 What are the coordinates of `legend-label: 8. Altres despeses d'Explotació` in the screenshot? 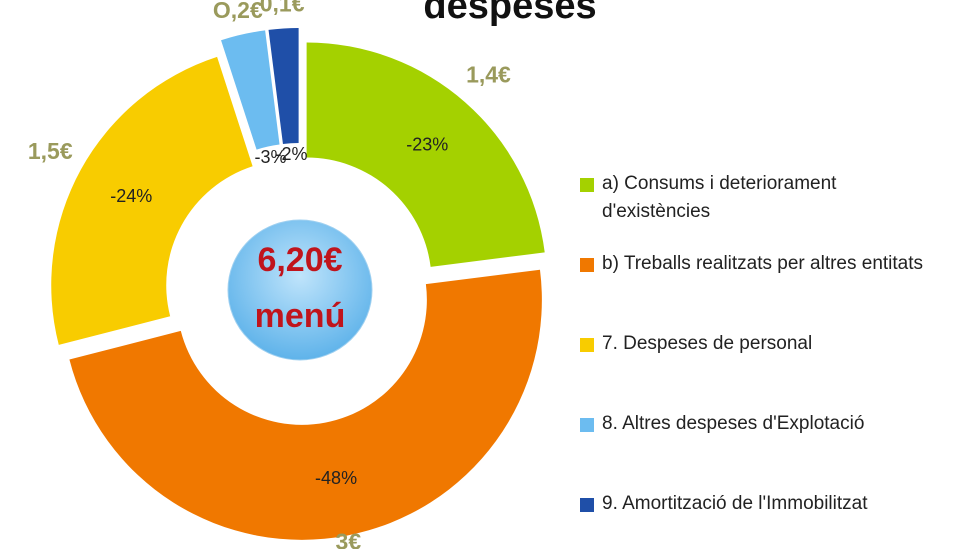 It's located at (733, 423).